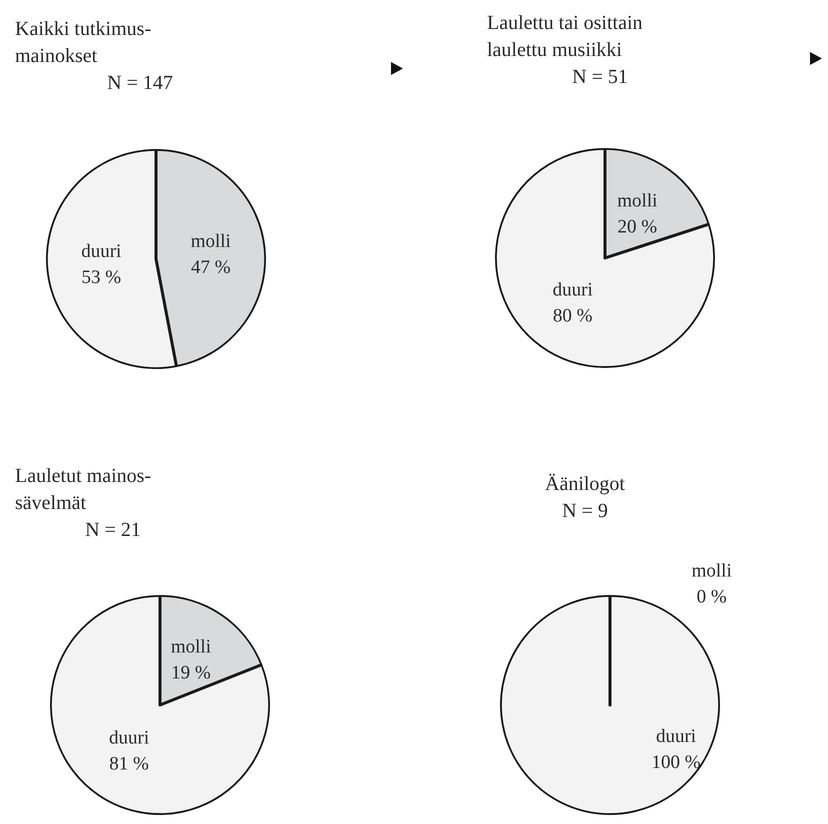  What do you see at coordinates (712, 571) in the screenshot?
I see `category-label: molli` at bounding box center [712, 571].